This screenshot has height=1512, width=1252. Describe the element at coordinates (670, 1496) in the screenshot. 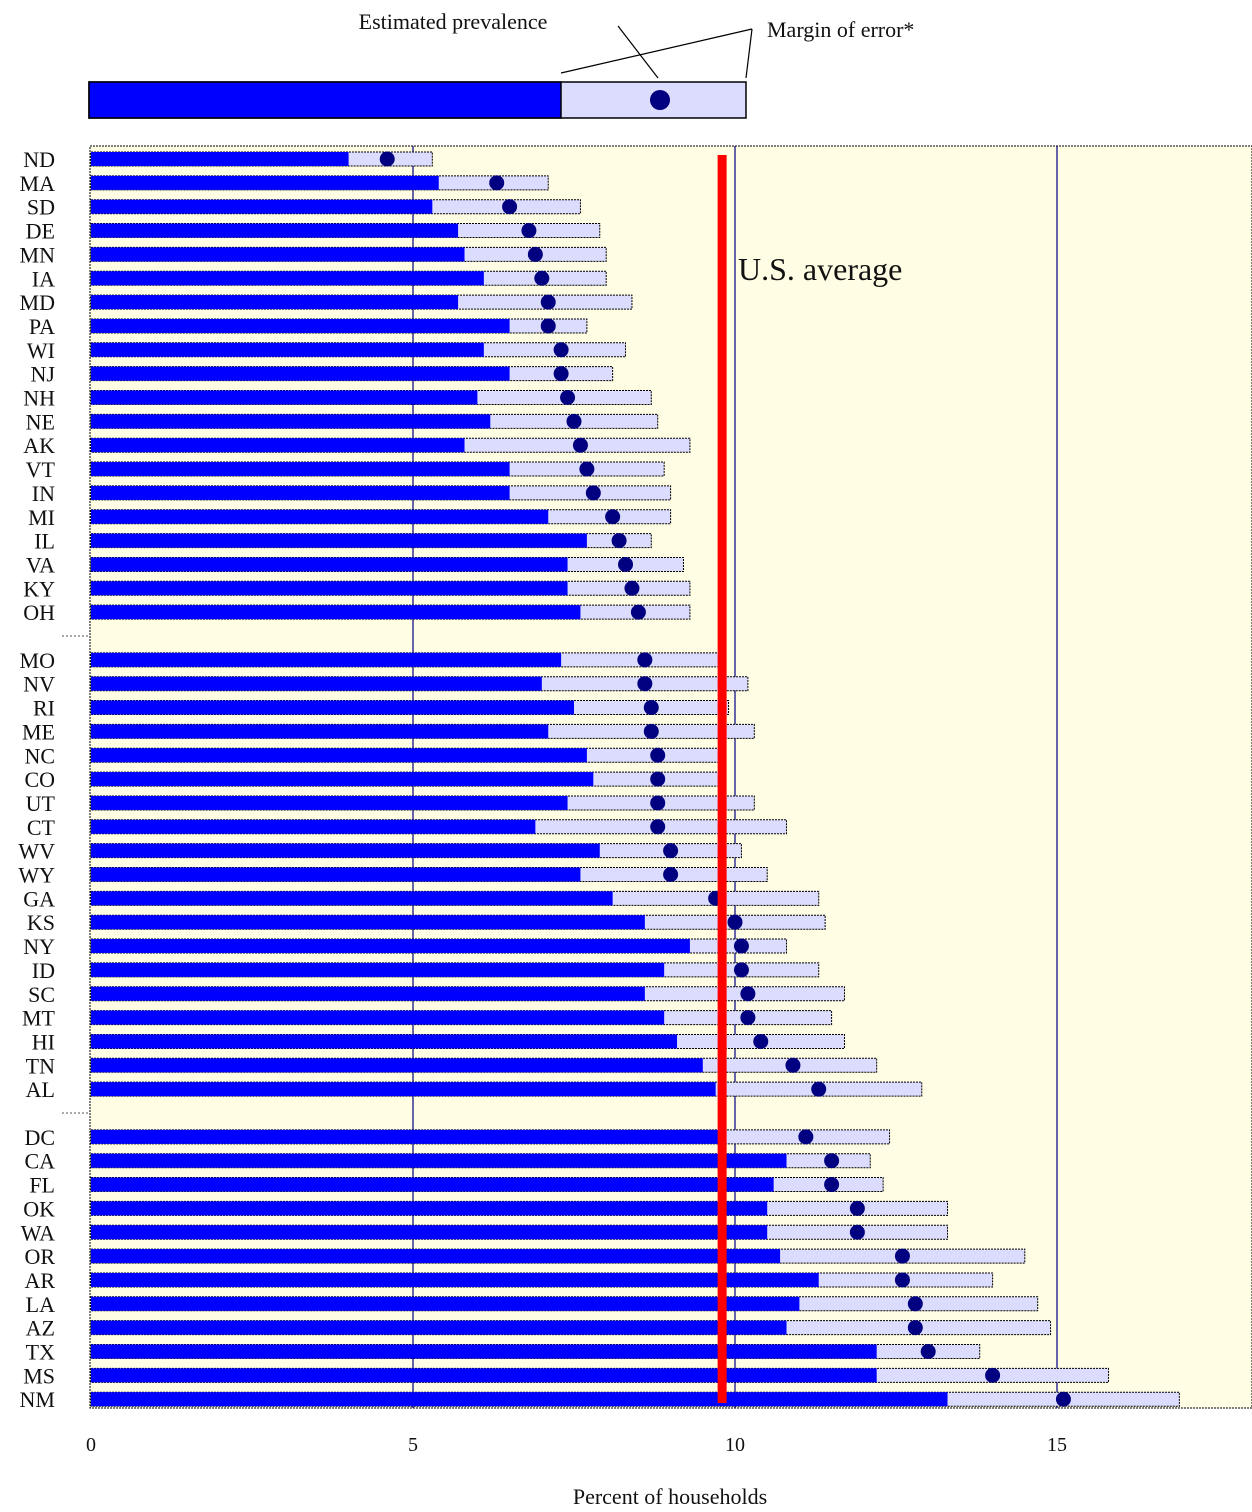

I see `x-axis-label: Percent of households` at that location.